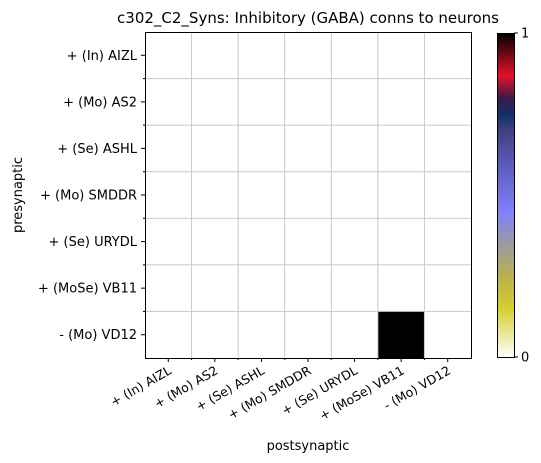  I want to click on y-tick-label: + (MoSe) VB11, so click(87, 289).